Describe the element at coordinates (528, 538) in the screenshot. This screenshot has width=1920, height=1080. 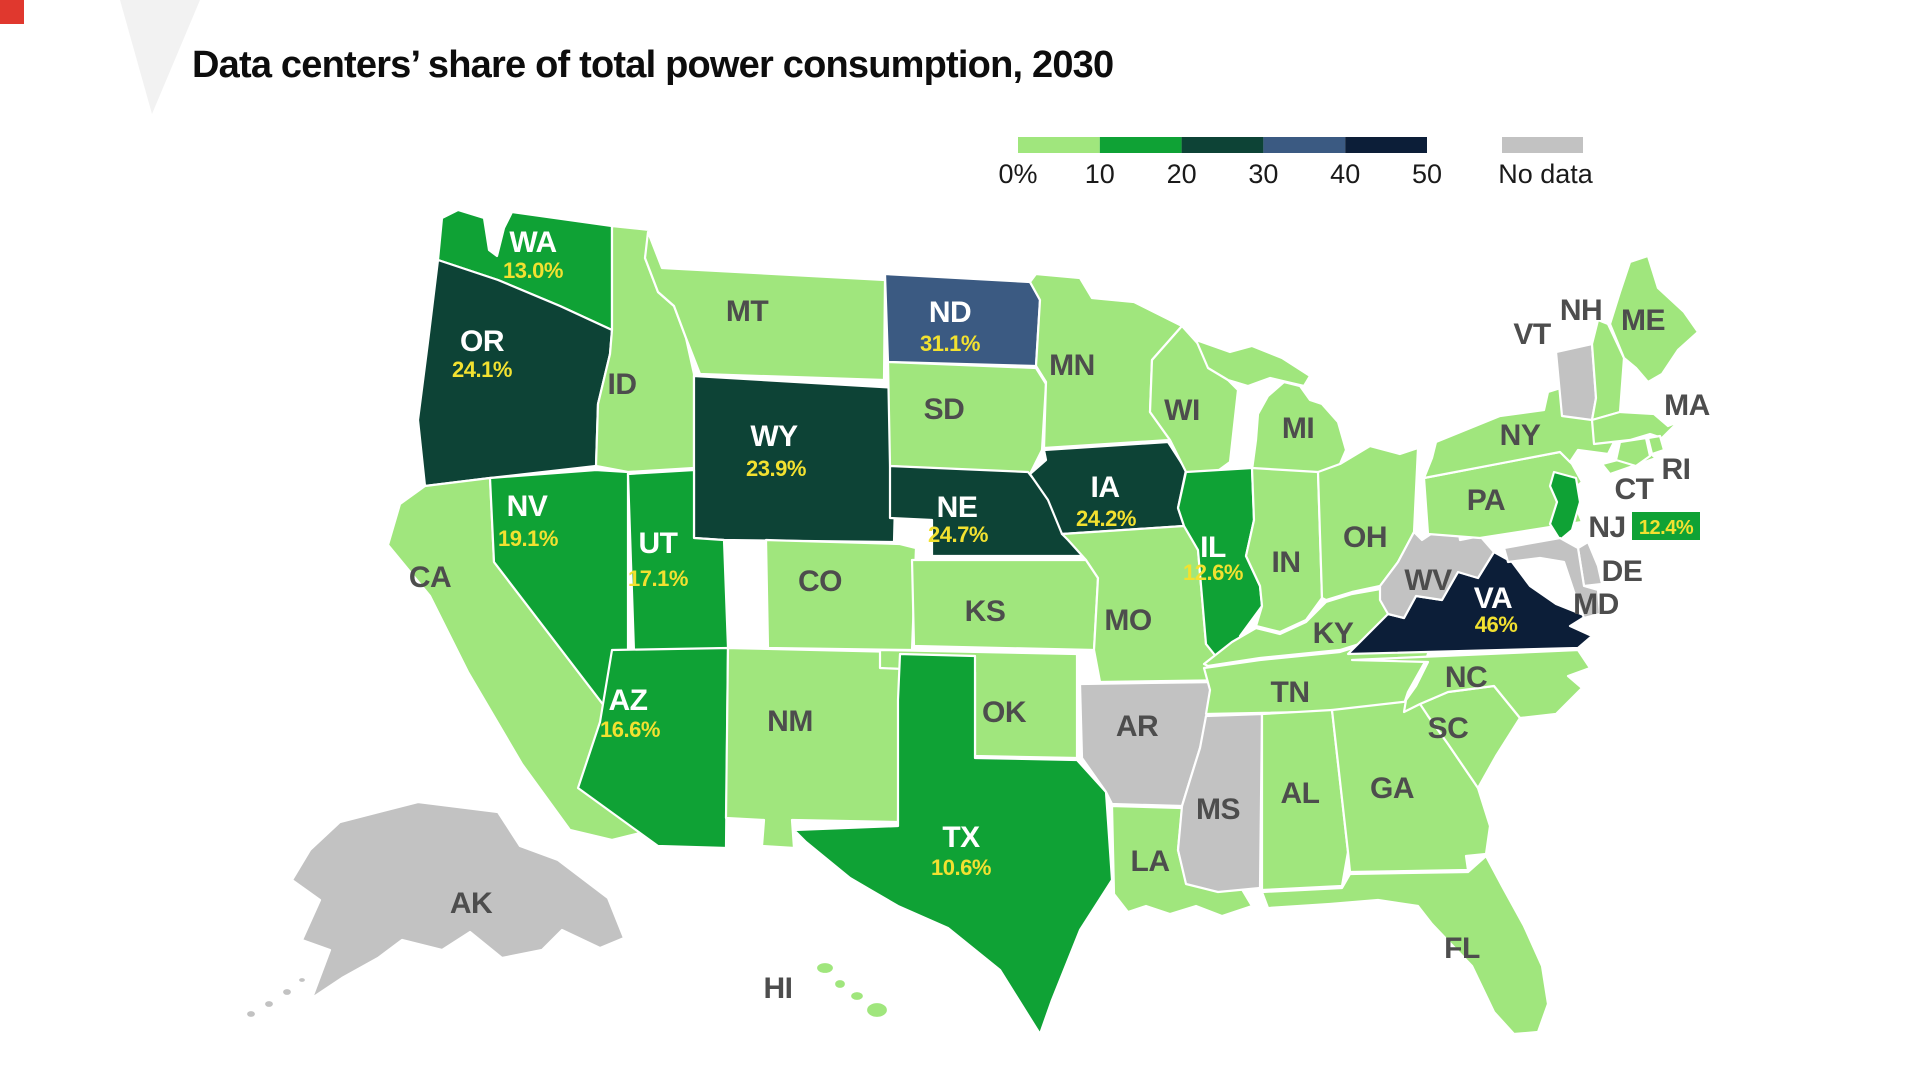
I see `state-value-NV: 19.1%` at that location.